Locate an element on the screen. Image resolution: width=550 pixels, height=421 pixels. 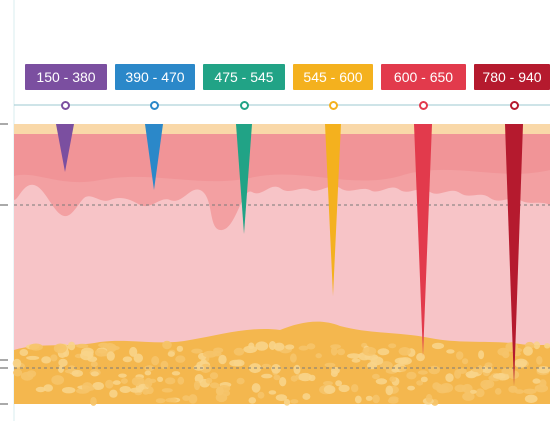
surface-layer is located at coordinates (282, 129).